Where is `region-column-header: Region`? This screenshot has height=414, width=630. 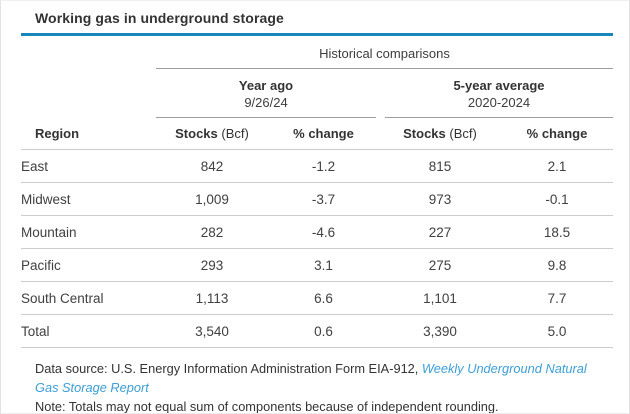 region-column-header: Region is located at coordinates (57, 133).